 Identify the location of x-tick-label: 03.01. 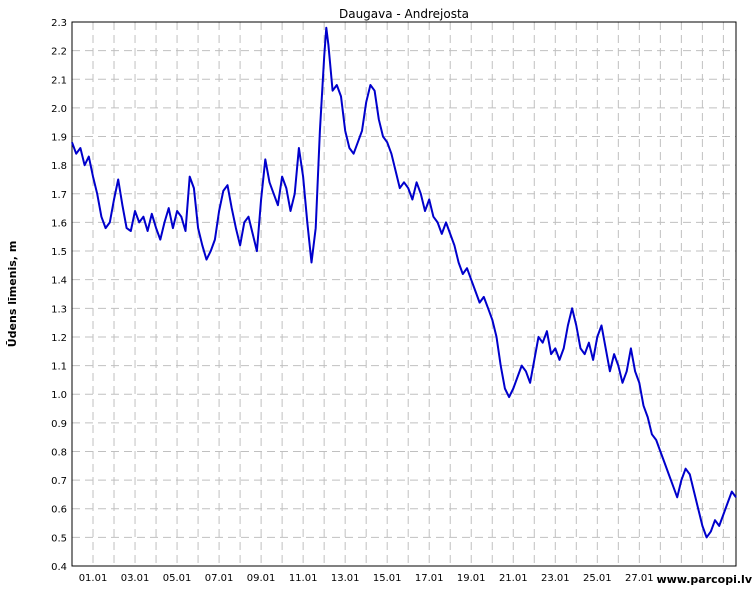
(135, 578).